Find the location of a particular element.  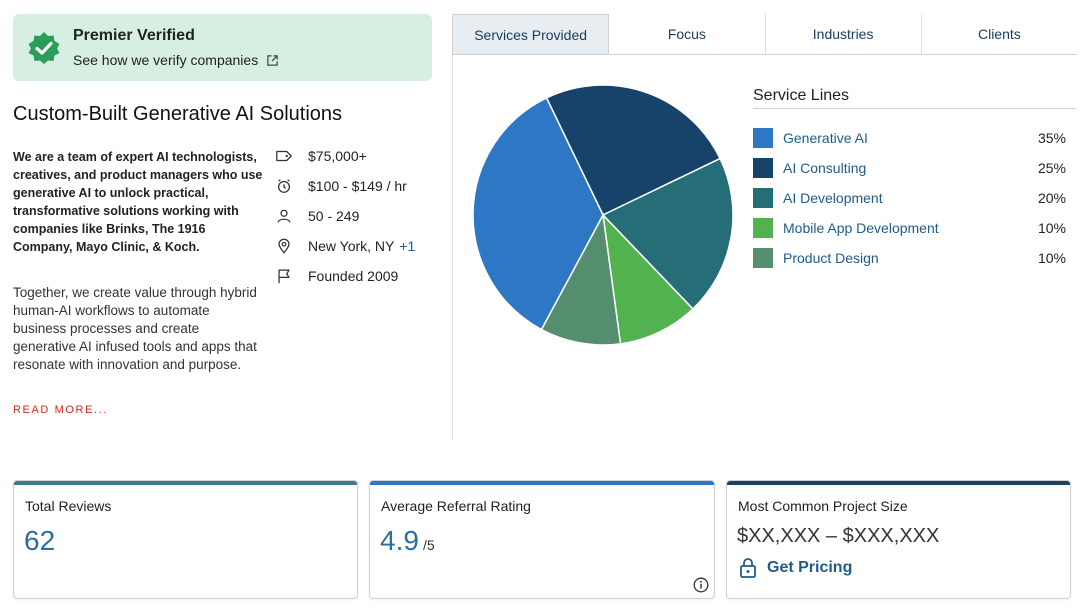

legend-label: Generative AI is located at coordinates (825, 138).